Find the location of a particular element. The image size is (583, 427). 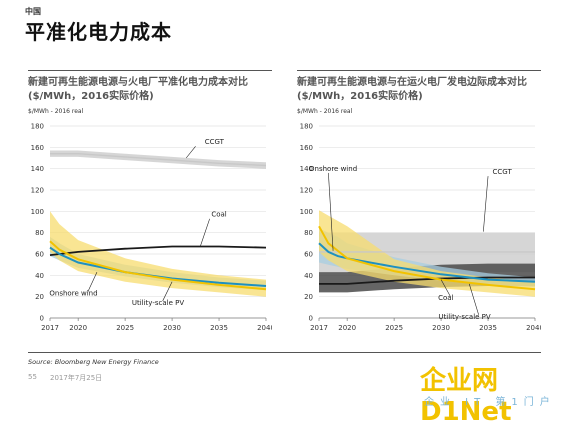

chart-title-line1: 新建可再生能源电源与火电厂平准化电力成本对比 is located at coordinates (138, 82).